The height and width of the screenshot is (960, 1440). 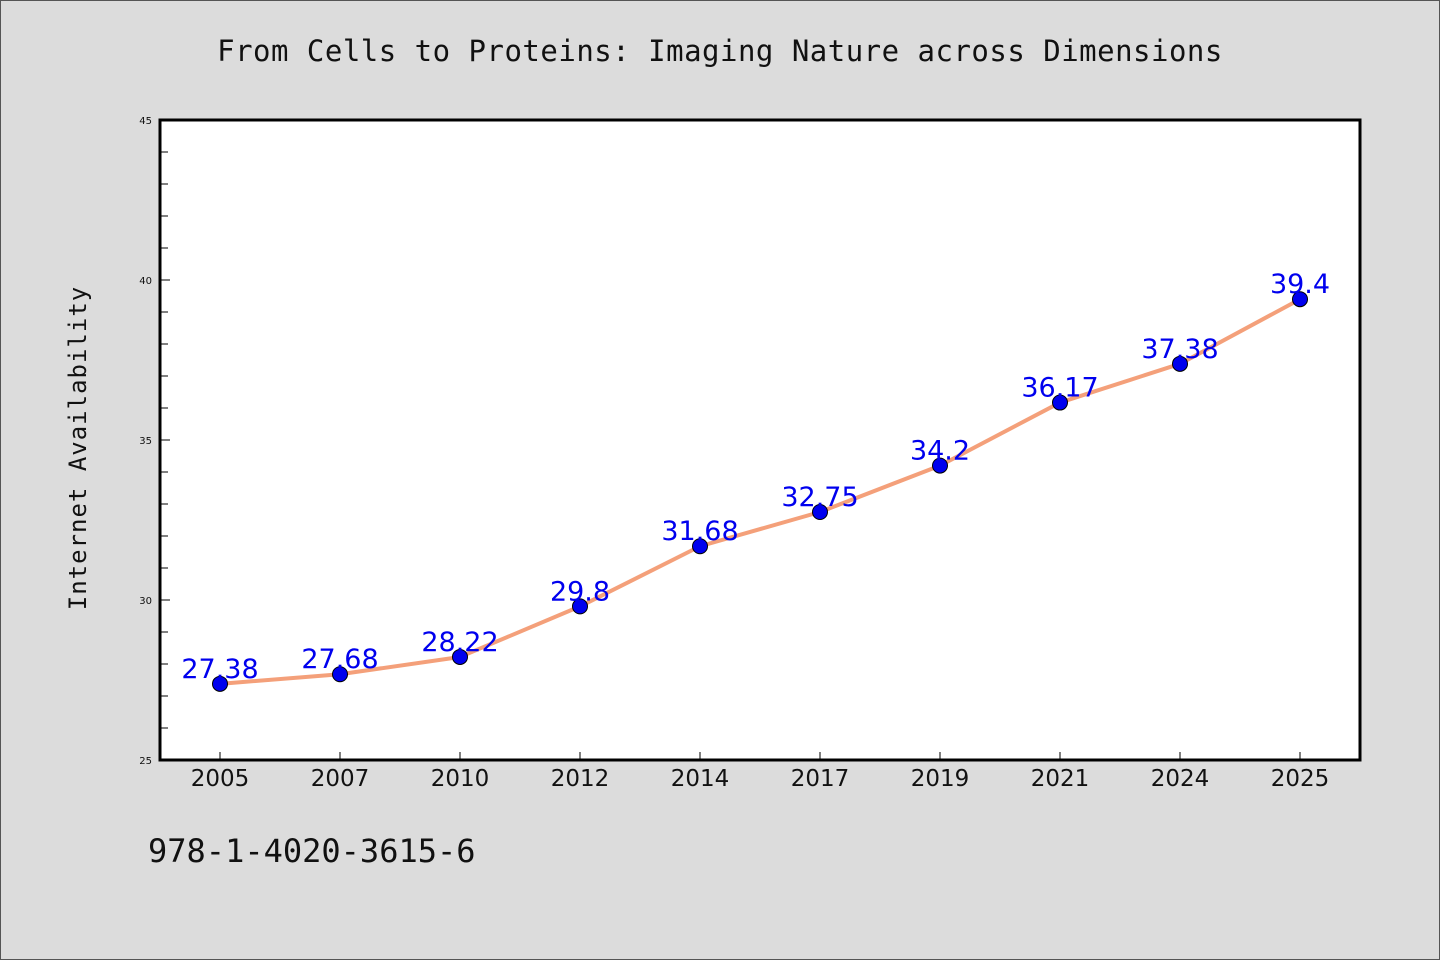 I want to click on footer-code: 978-1-4020-3615-6, so click(x=312, y=851).